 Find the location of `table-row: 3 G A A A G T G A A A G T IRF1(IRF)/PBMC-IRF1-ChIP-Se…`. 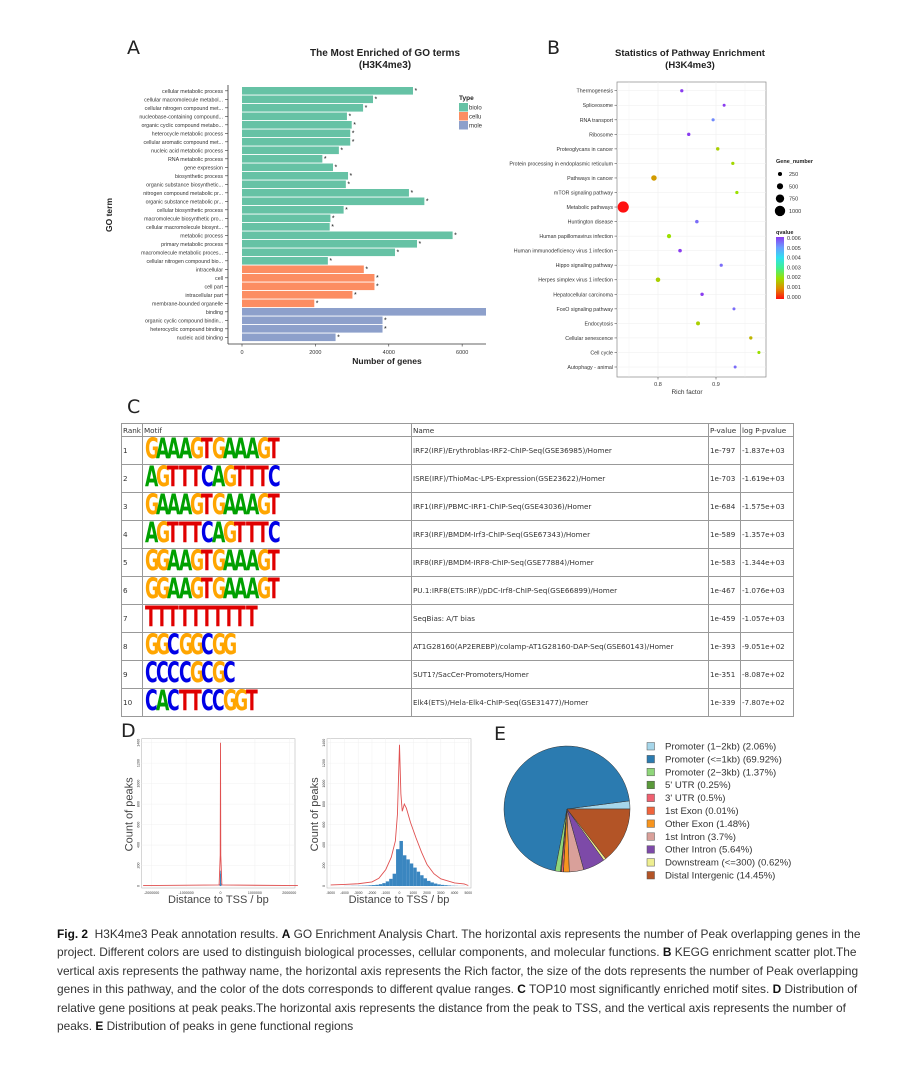

table-row: 3 G A A A G T G A A A G T IRF1(IRF)/PBMC-IRF1-ChIP-Se… is located at coordinates (458, 506).